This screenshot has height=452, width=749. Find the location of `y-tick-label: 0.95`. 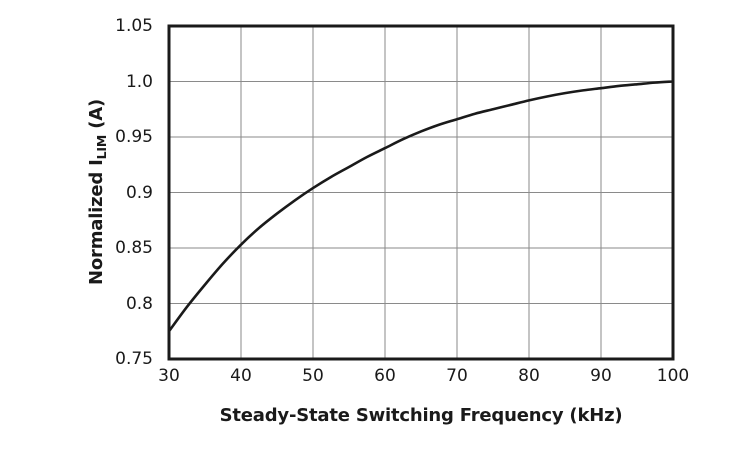

y-tick-label: 0.95 is located at coordinates (134, 137).